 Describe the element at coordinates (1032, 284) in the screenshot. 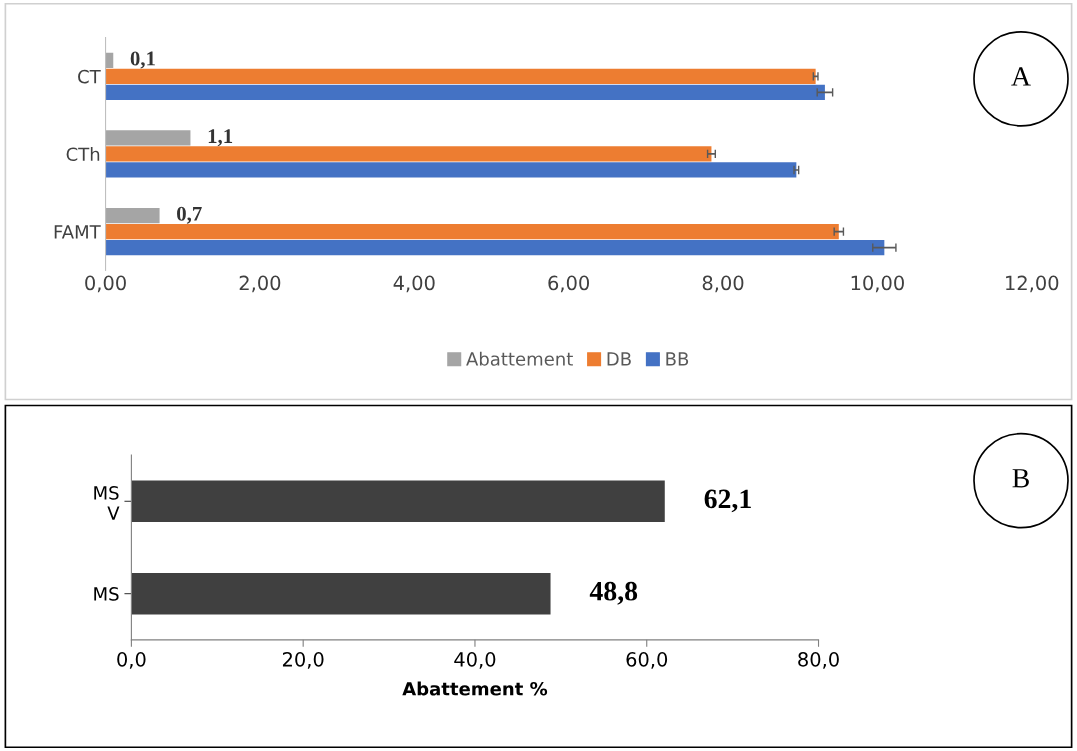

I see `x-tick-label: 12,00` at that location.